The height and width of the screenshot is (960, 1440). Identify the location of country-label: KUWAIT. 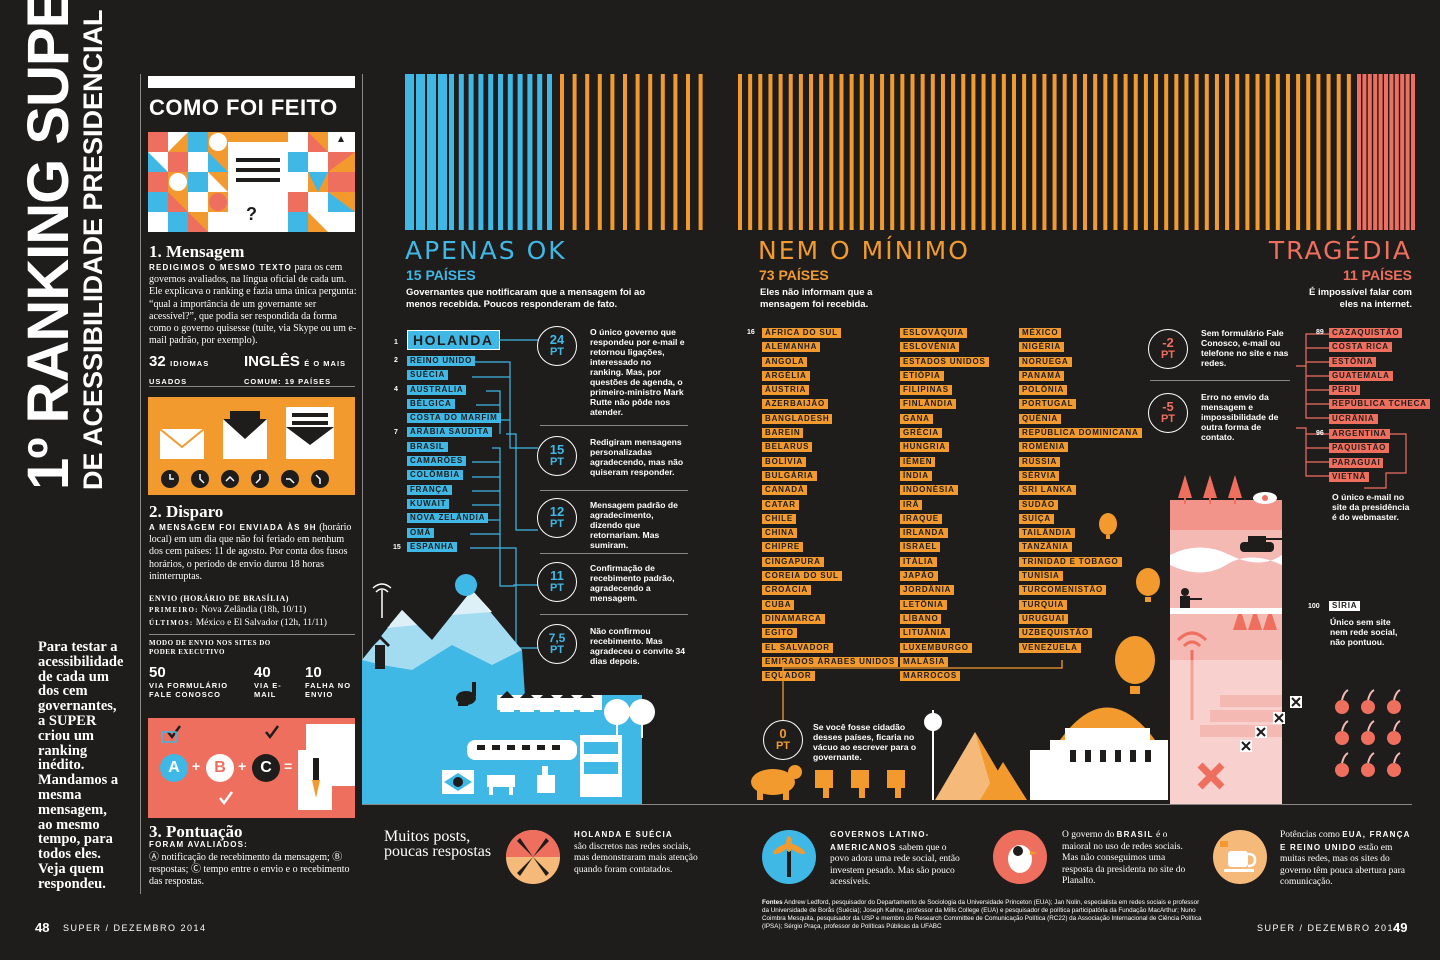
(428, 503).